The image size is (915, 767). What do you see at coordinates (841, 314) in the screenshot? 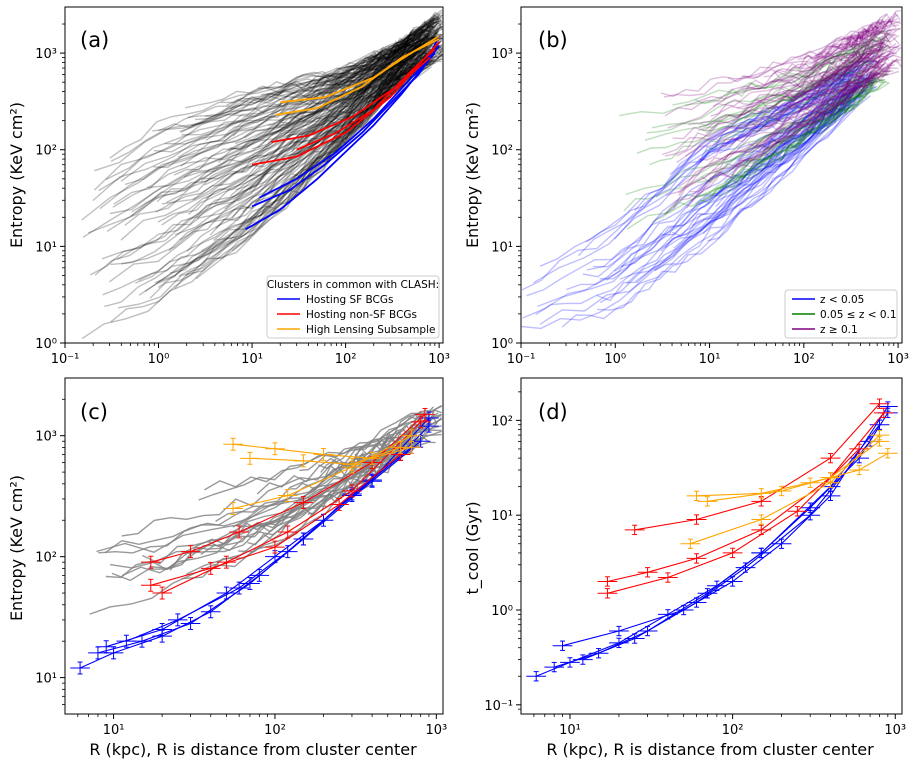
I see `panel-b-legend-box` at bounding box center [841, 314].